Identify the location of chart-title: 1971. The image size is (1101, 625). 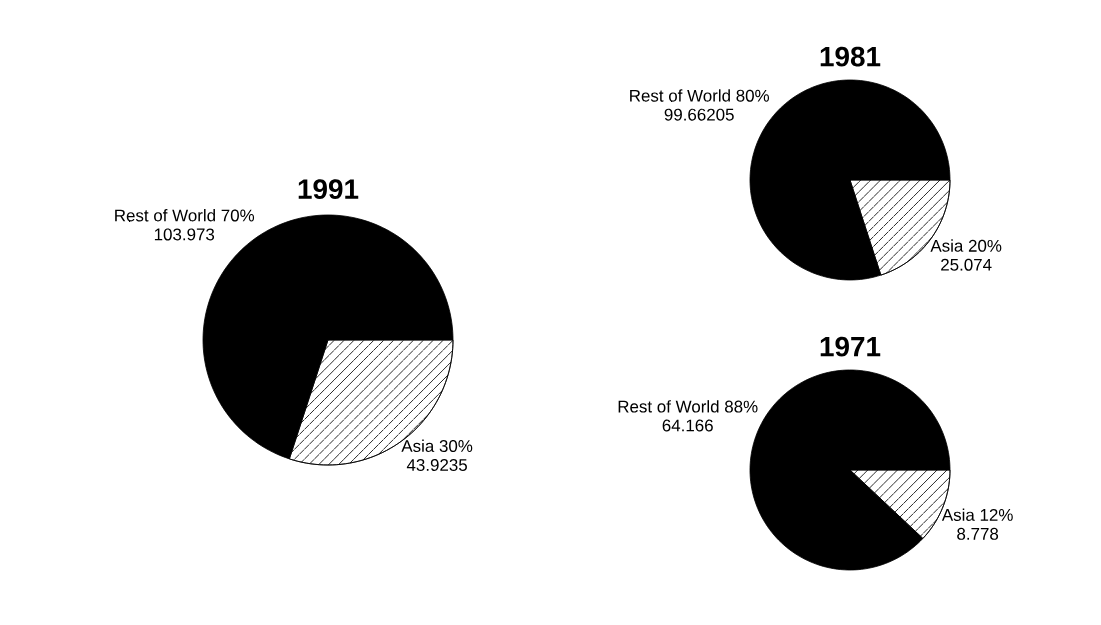
(850, 346).